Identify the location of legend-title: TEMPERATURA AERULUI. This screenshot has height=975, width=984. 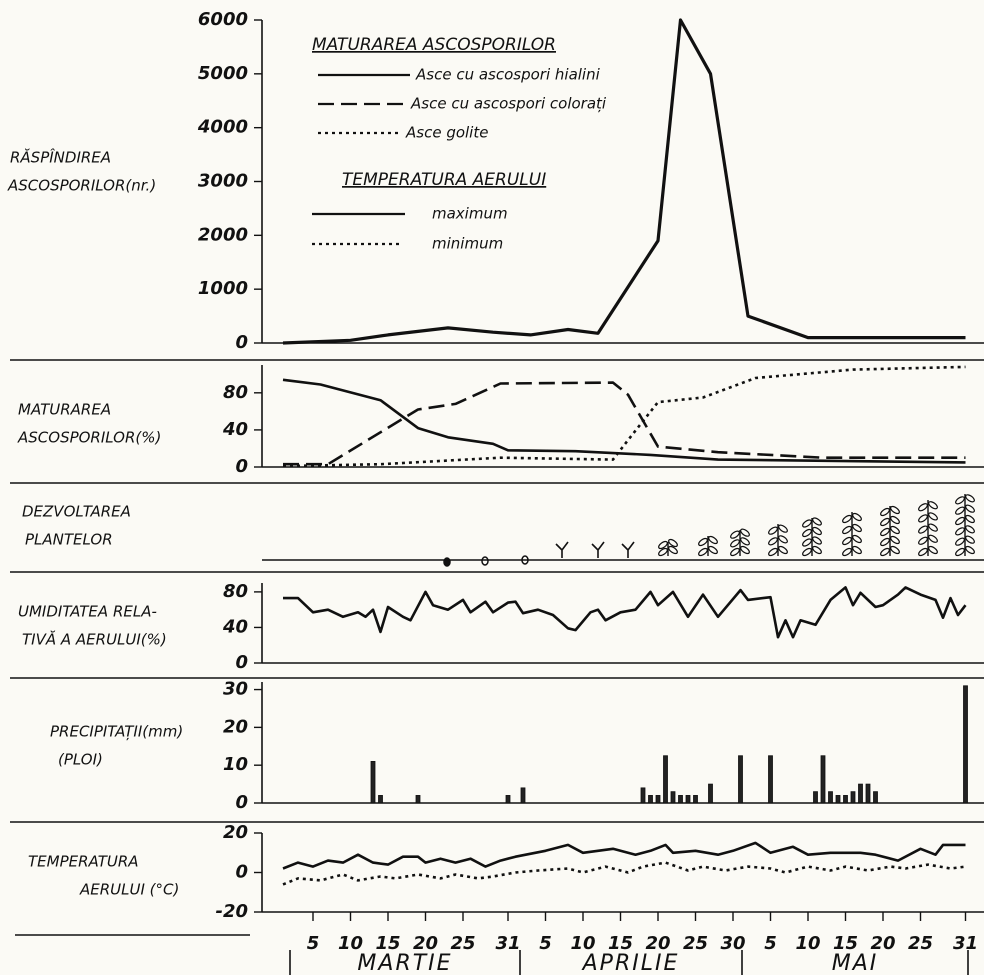
(444, 180).